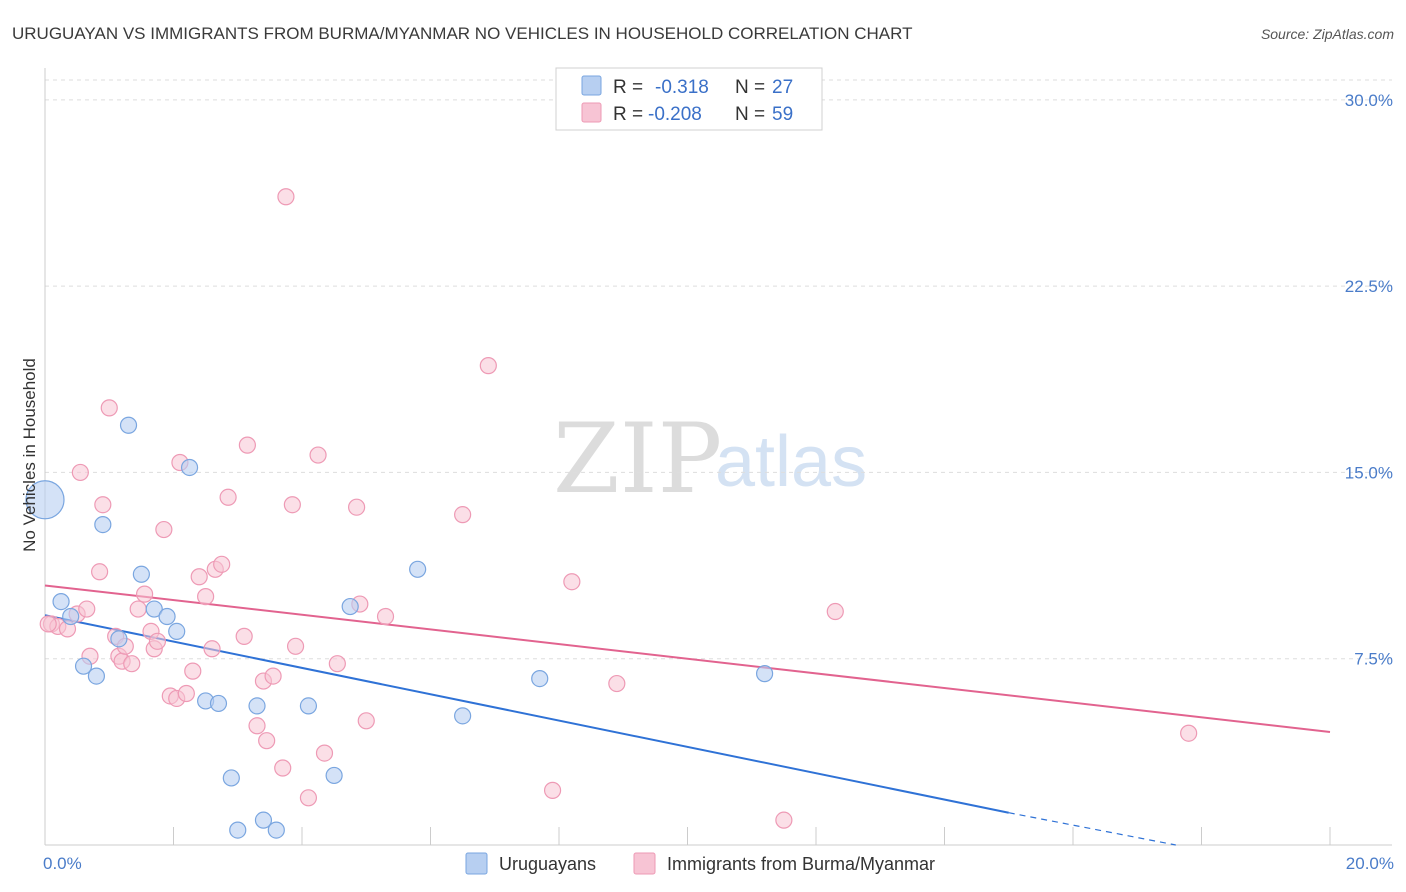 The width and height of the screenshot is (1406, 892). What do you see at coordinates (547, 864) in the screenshot?
I see `bottom-legend-uruguayans: Uruguayans` at bounding box center [547, 864].